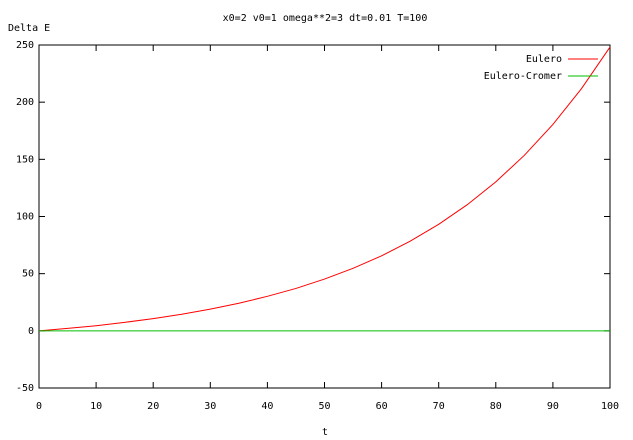  Describe the element at coordinates (439, 406) in the screenshot. I see `x-tick-label: 70` at that location.